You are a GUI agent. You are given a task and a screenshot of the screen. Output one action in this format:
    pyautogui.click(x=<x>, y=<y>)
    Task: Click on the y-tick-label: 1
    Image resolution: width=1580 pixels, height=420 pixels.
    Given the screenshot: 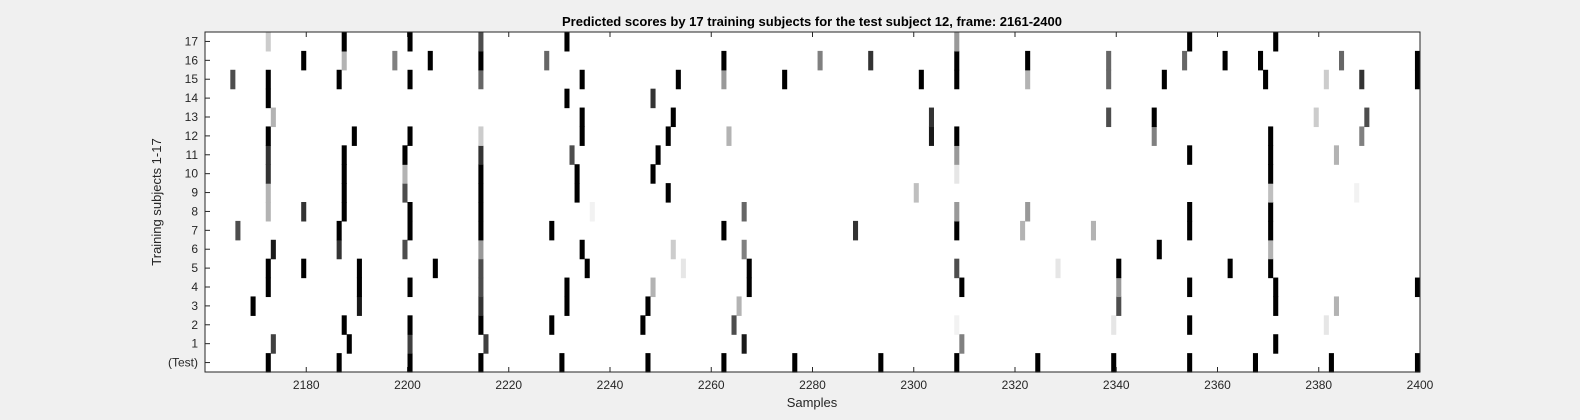 What is the action you would take?
    pyautogui.click(x=194, y=344)
    